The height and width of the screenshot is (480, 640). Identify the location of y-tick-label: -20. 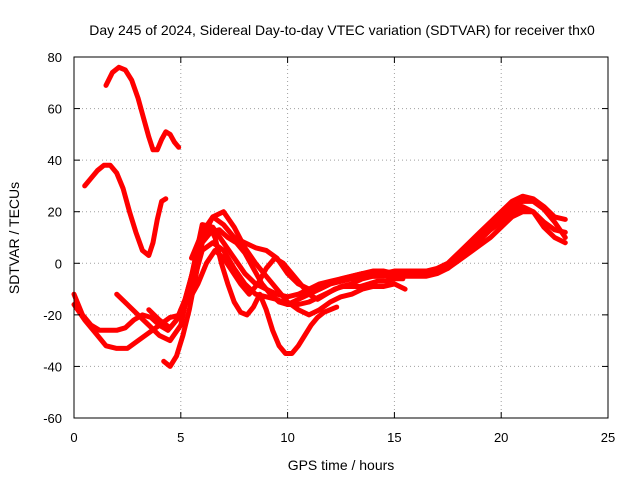
(52, 315).